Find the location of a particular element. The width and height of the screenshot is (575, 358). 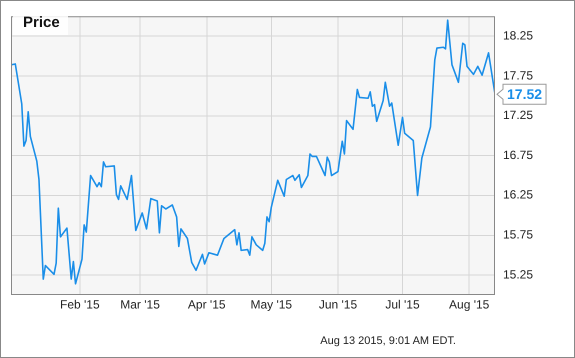

y-tick-label: 16.75 is located at coordinates (518, 155).